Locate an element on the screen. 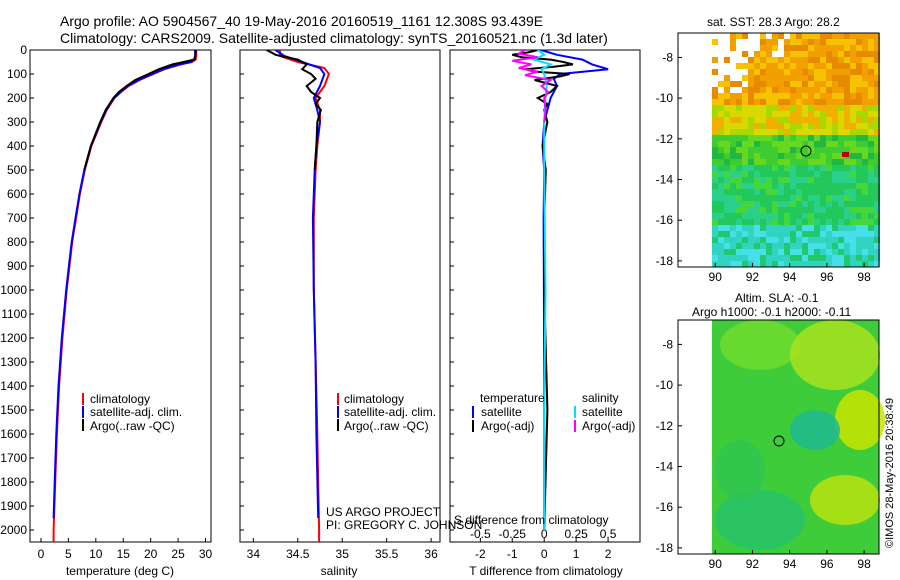  x-tick-label: 35.5 is located at coordinates (387, 554).